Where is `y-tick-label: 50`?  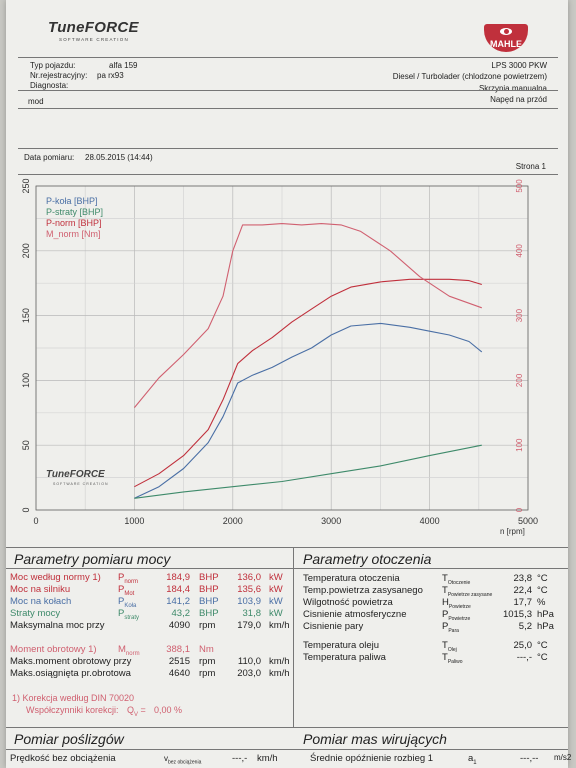
y-tick-label: 50 is located at coordinates (26, 445).